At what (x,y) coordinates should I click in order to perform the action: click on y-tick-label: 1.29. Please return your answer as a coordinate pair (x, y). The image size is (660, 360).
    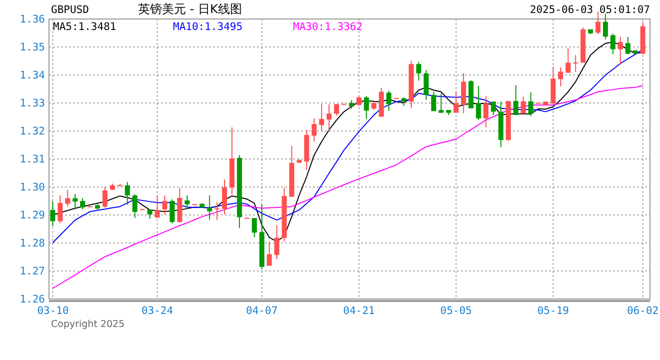
    Looking at the image, I should click on (32, 216).